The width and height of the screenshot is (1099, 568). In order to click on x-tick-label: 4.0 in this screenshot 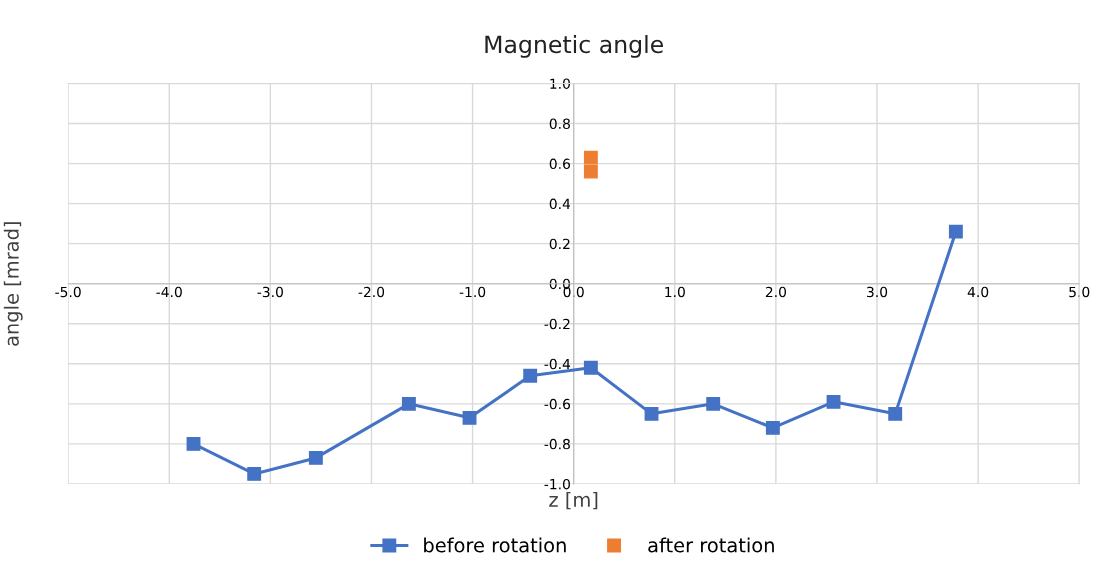, I will do `click(978, 292)`.